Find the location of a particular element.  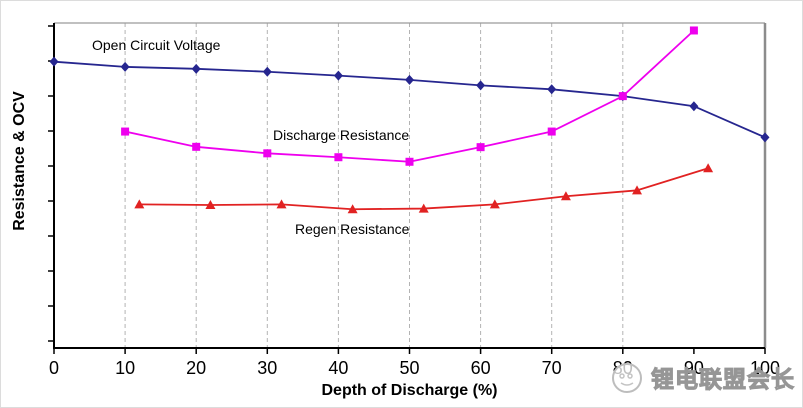

x-tick-label-30: 30 is located at coordinates (267, 368).